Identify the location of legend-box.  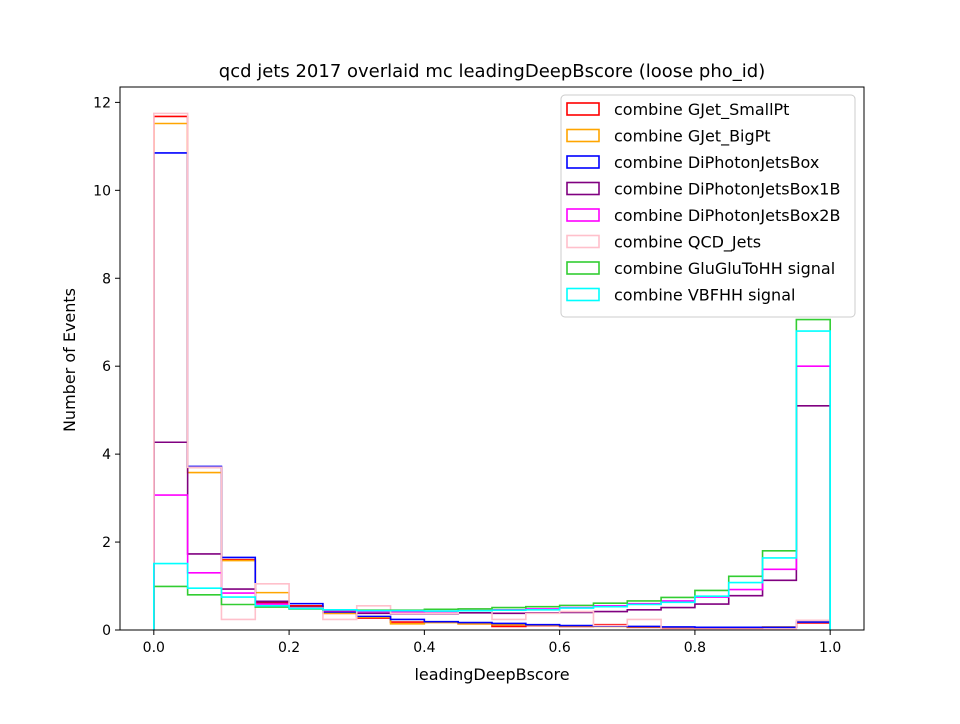
(708, 206).